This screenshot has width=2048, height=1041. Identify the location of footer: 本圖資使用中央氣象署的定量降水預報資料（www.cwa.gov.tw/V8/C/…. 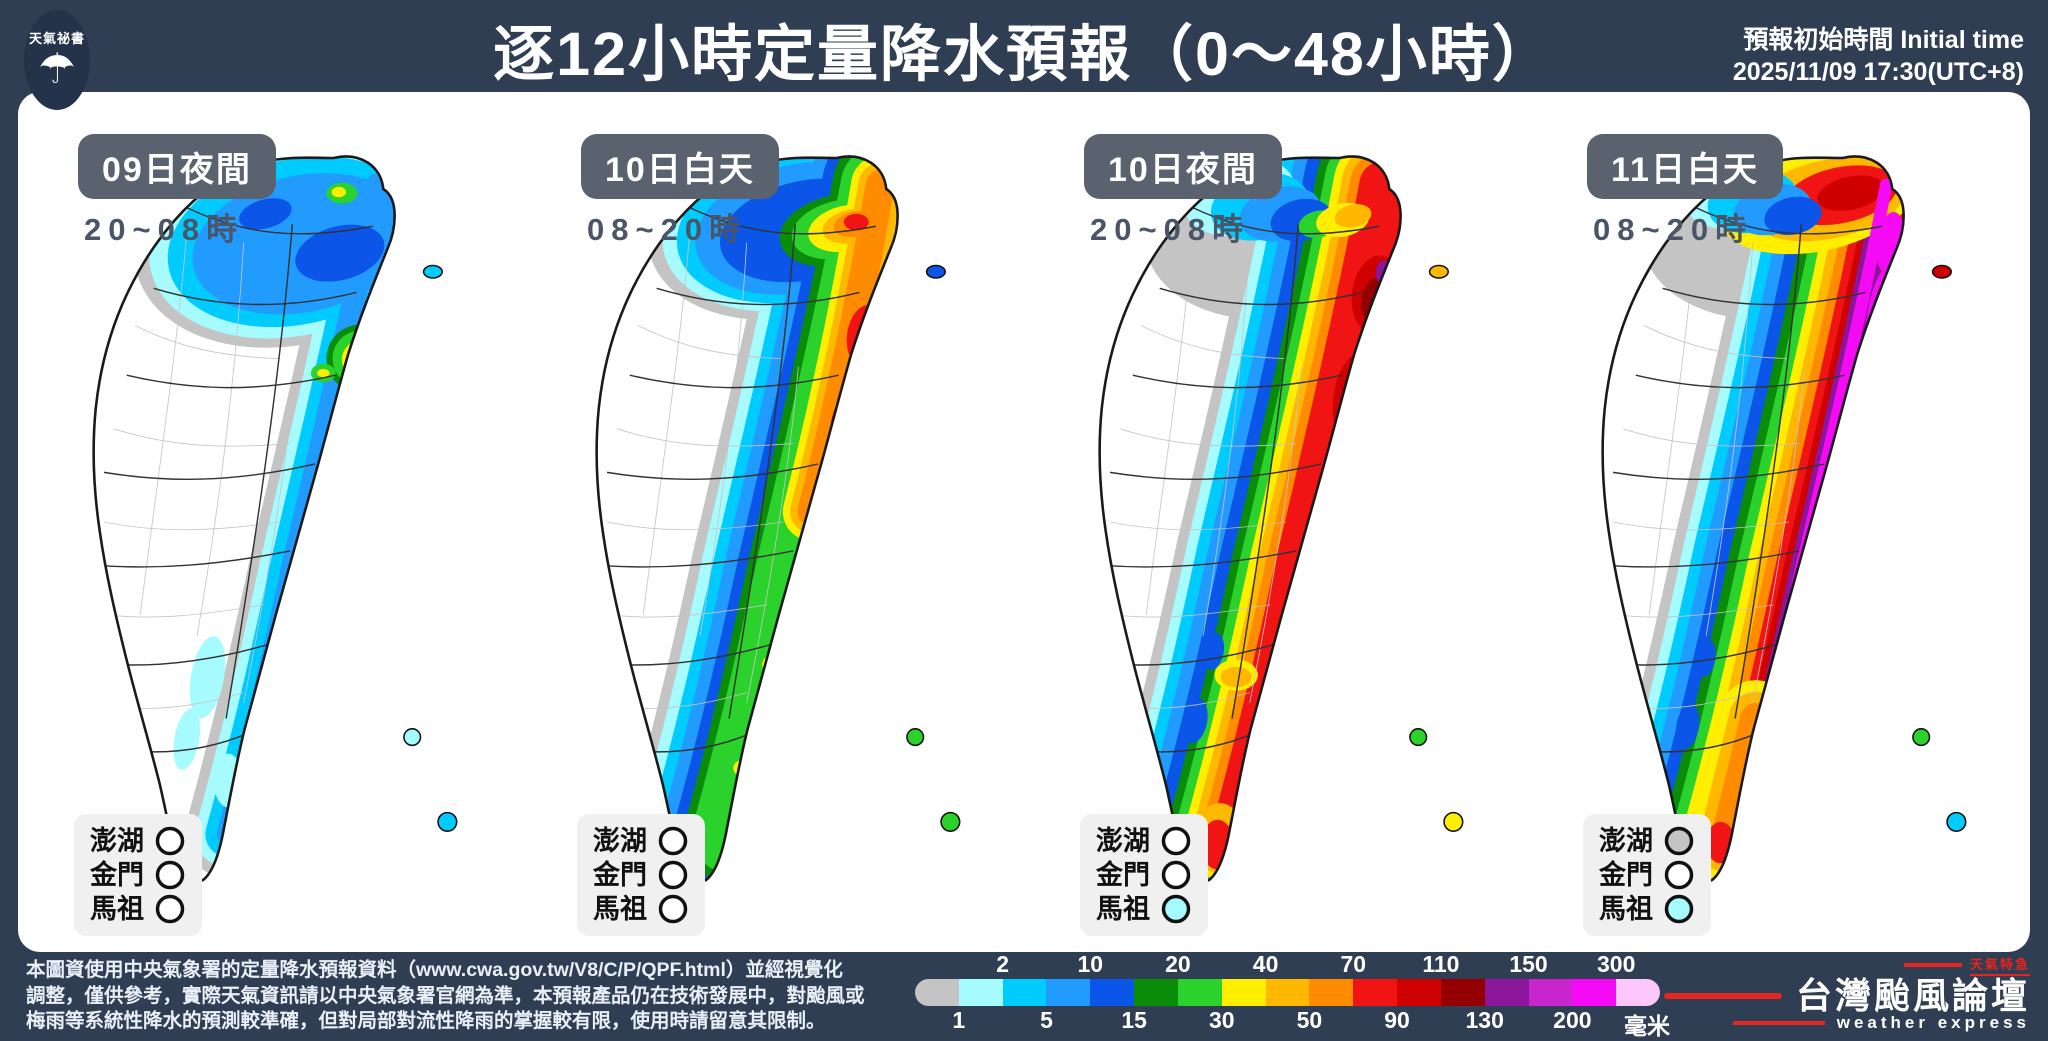
(1024, 995).